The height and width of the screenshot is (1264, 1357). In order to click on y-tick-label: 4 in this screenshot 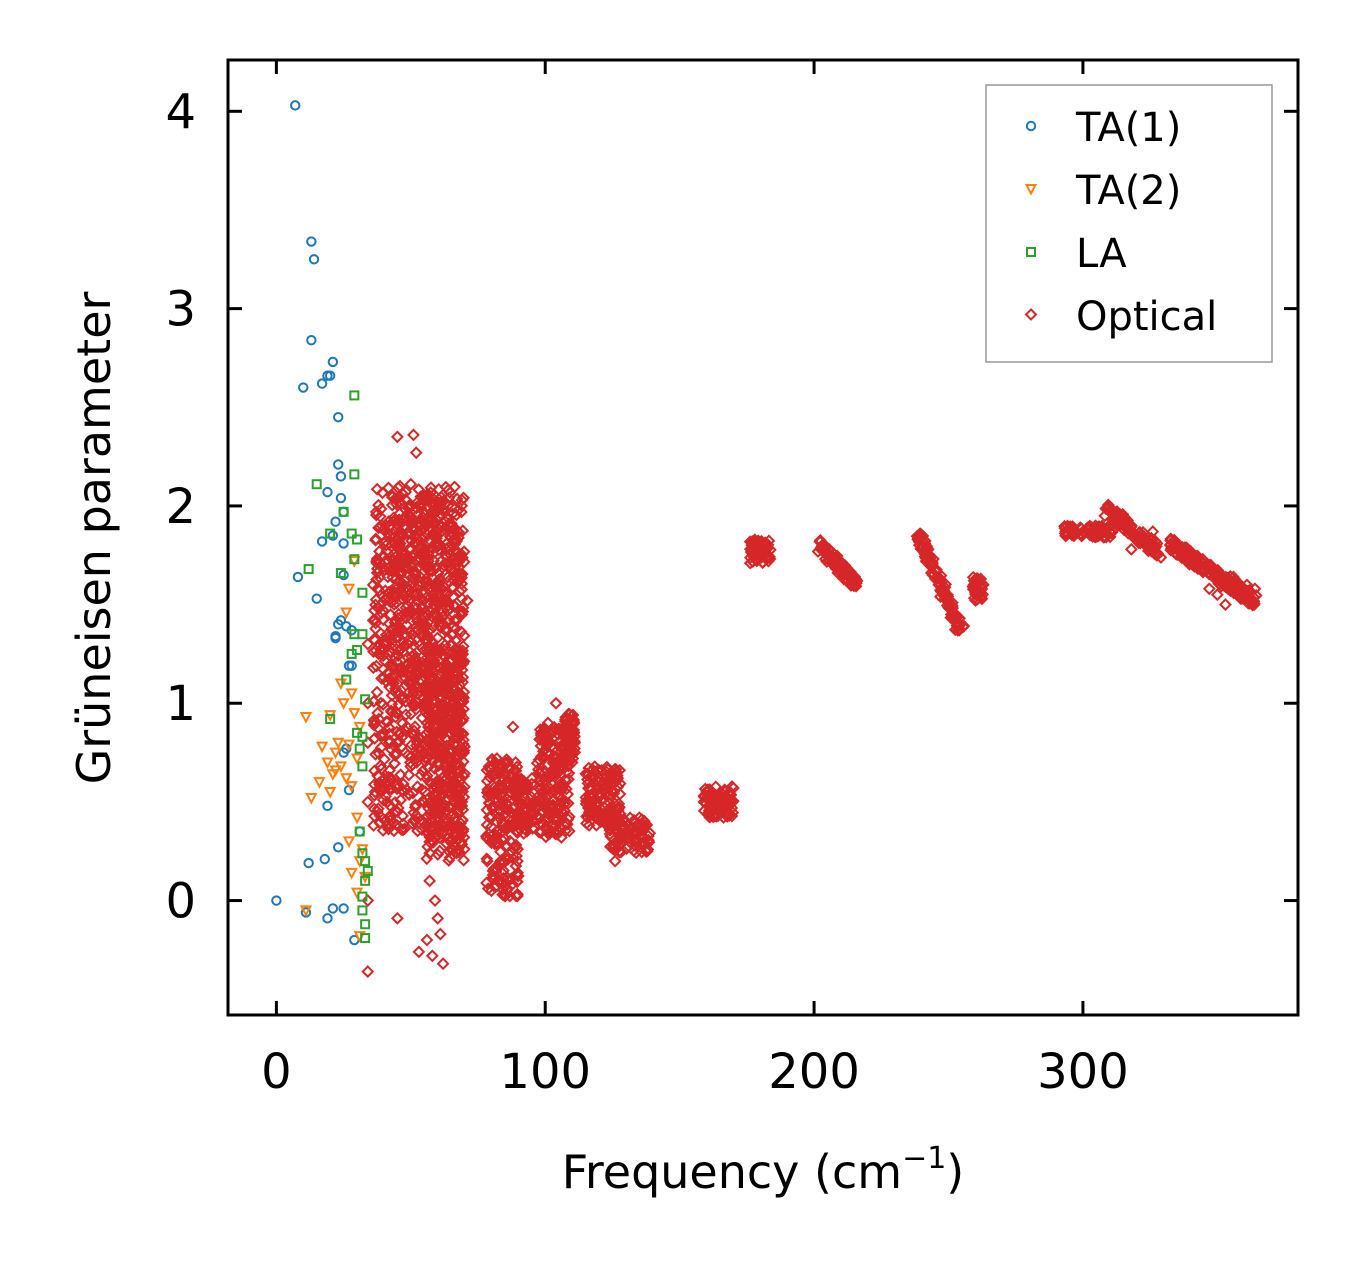, I will do `click(180, 112)`.